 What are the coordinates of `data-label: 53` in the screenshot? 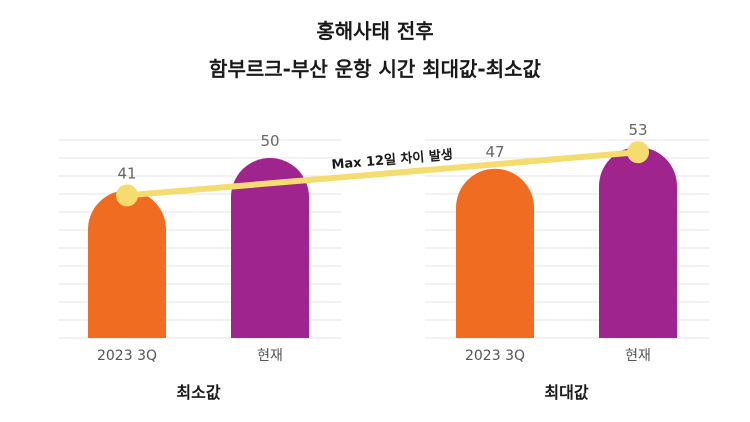 It's located at (637, 130).